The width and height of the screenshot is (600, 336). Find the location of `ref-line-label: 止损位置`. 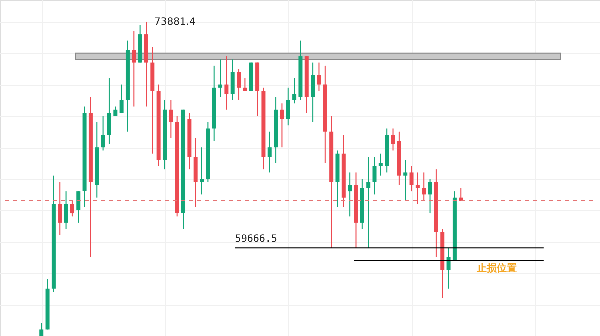

ref-line-label: 止损位置 is located at coordinates (497, 268).